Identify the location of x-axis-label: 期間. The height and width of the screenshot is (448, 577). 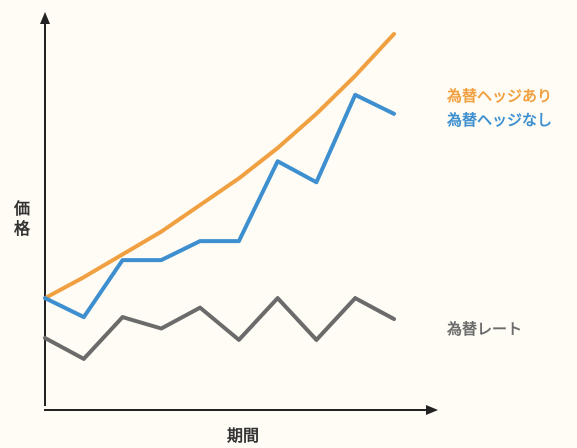
(243, 435).